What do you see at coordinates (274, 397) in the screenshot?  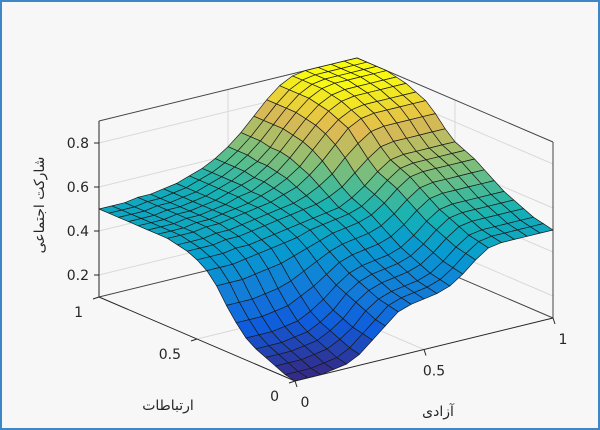 I see `y-tick-label: 0` at bounding box center [274, 397].